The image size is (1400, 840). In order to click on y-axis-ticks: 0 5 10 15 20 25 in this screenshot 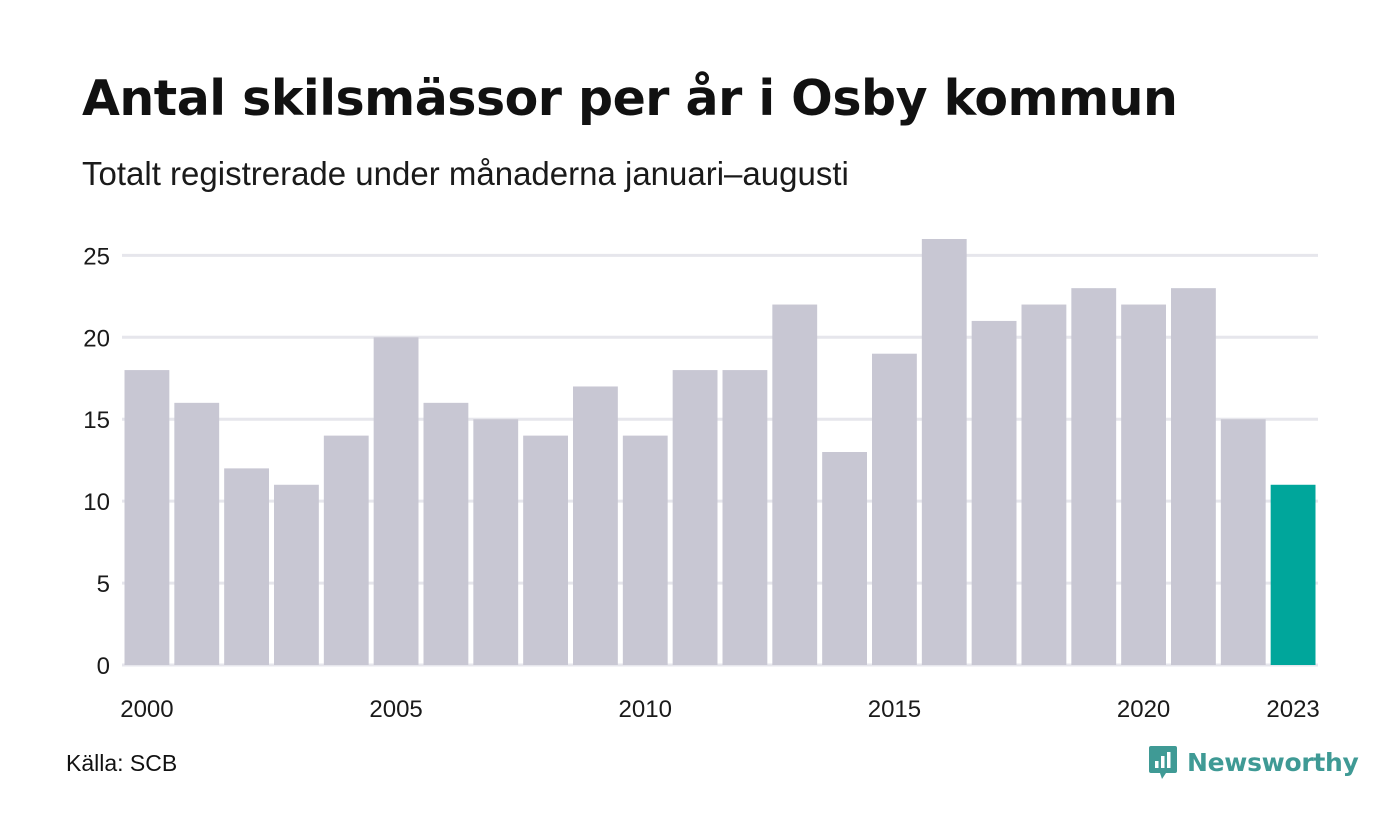, I will do `click(96, 461)`.